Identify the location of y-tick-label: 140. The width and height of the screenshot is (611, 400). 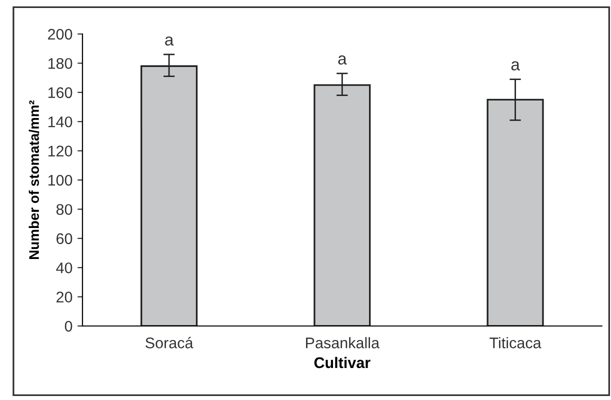
(60, 122).